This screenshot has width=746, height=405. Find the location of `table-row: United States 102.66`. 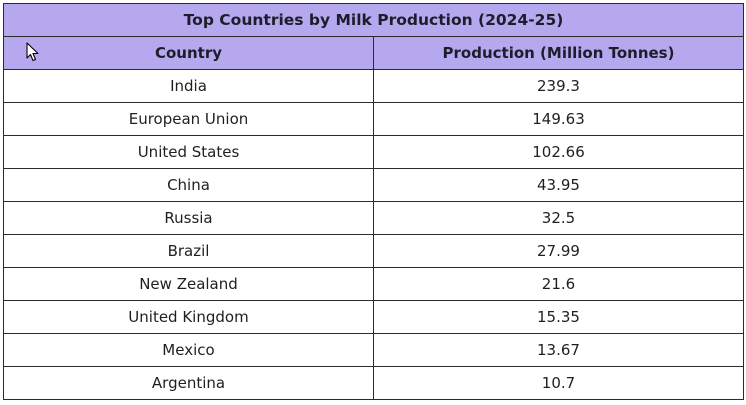

table-row: United States 102.66 is located at coordinates (373, 152).